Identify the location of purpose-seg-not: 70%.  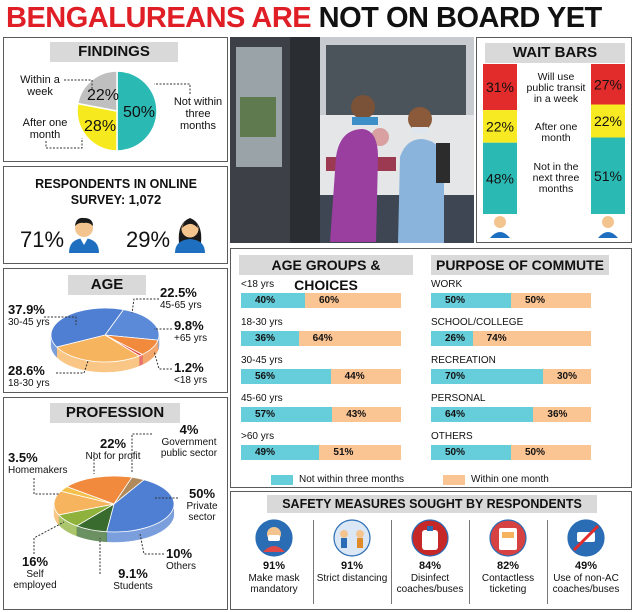
(487, 376).